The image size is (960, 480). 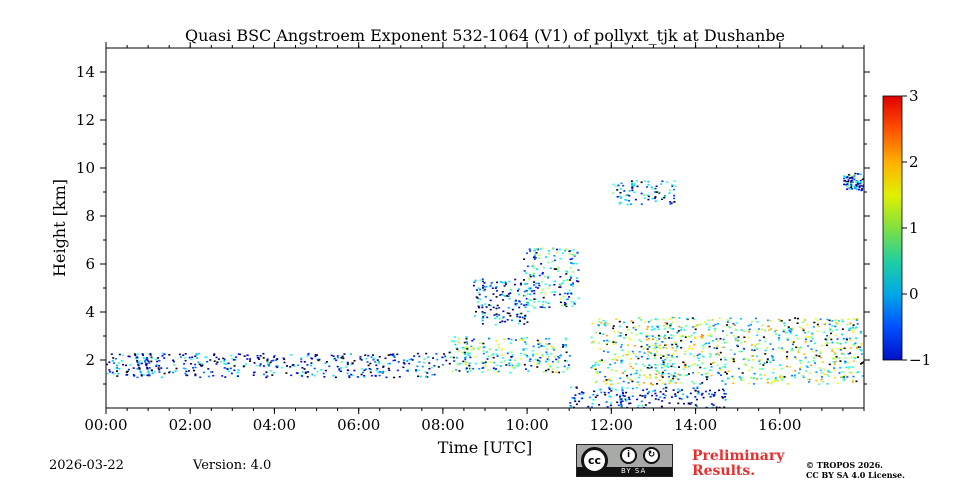 I want to click on colorbar-tick-label: 0, so click(x=914, y=294).